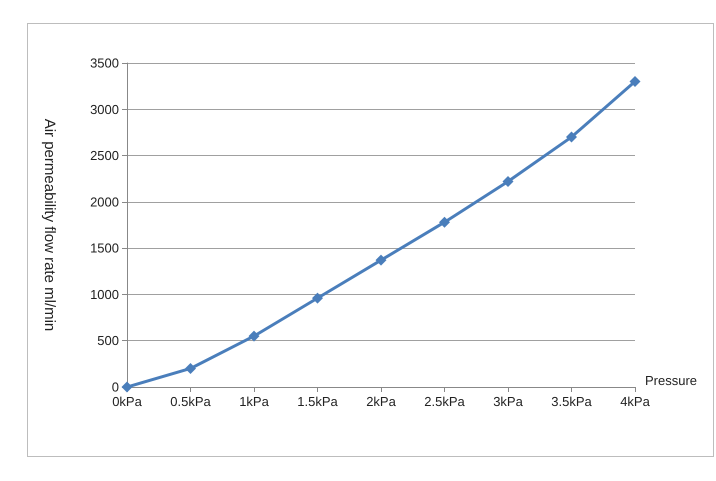 This screenshot has height=481, width=716. I want to click on y-tick-label: 2000, so click(104, 202).